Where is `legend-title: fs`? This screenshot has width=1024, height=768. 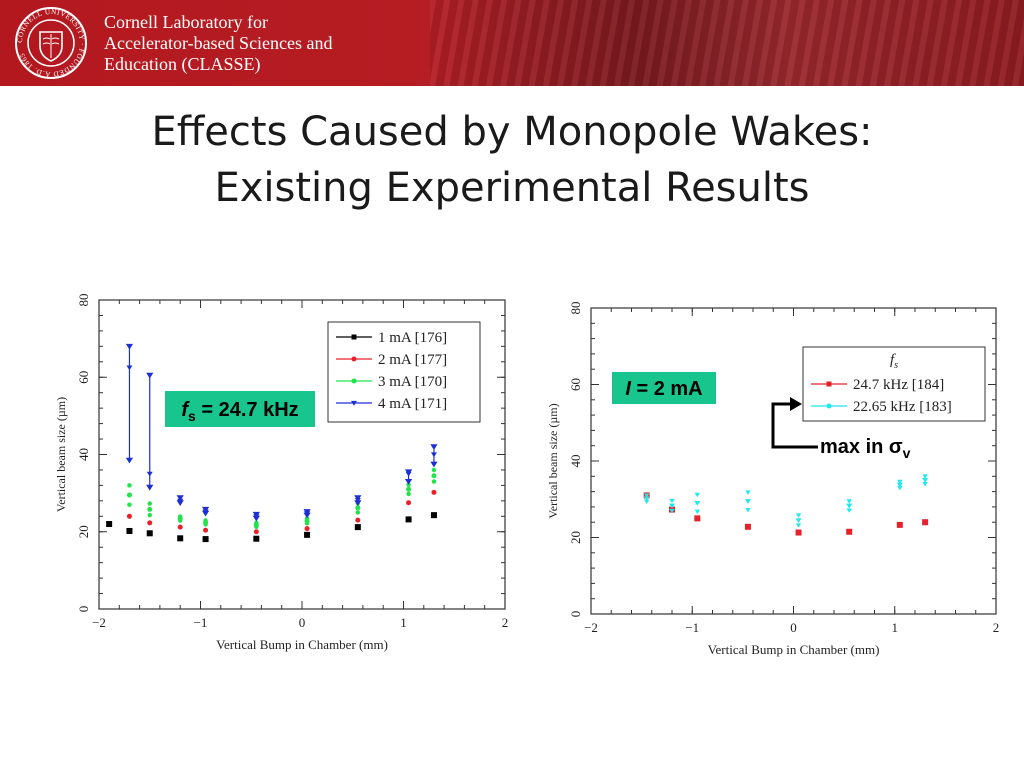
legend-title: fs is located at coordinates (894, 361).